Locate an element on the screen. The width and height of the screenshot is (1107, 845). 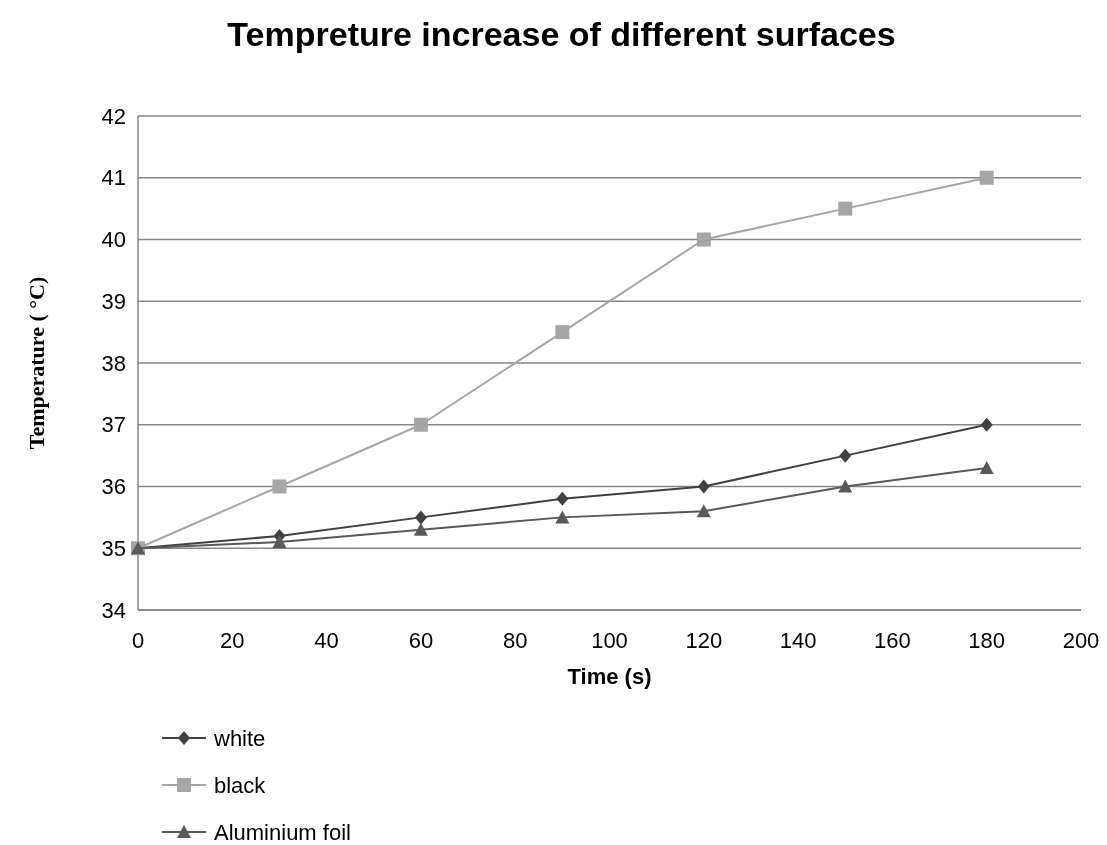
x-tick-label: 20 is located at coordinates (232, 640).